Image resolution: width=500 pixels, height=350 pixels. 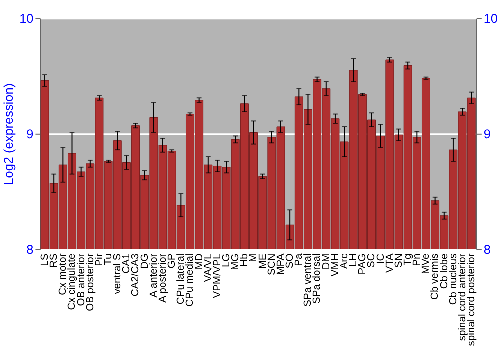 What do you see at coordinates (390, 263) in the screenshot?
I see `x-tick-label: VTA` at bounding box center [390, 263].